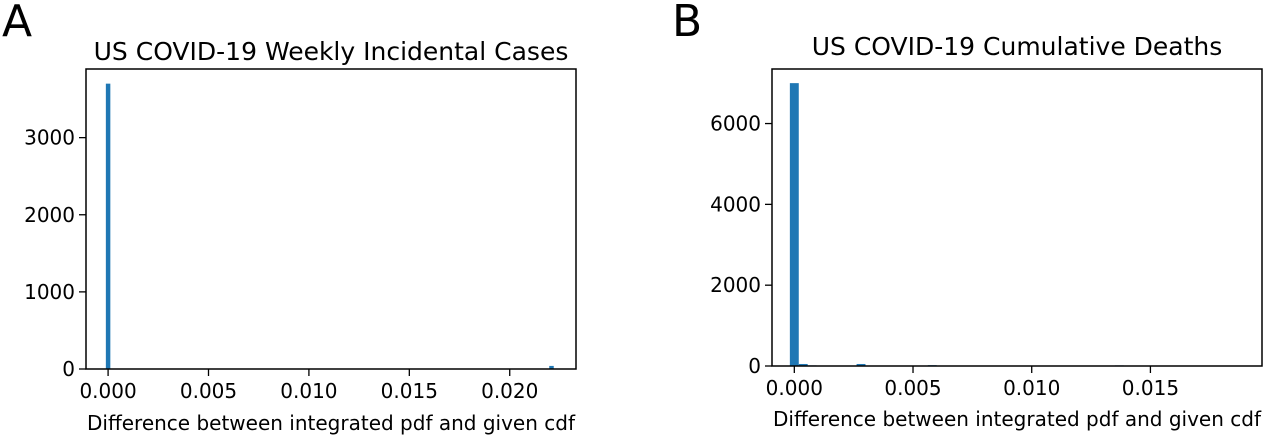  Describe the element at coordinates (49, 292) in the screenshot. I see `y-tick-label: 1000` at that location.